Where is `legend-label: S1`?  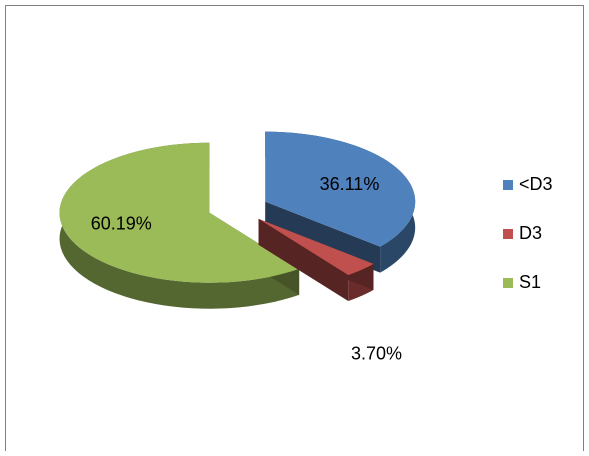
legend-label: S1 is located at coordinates (530, 282).